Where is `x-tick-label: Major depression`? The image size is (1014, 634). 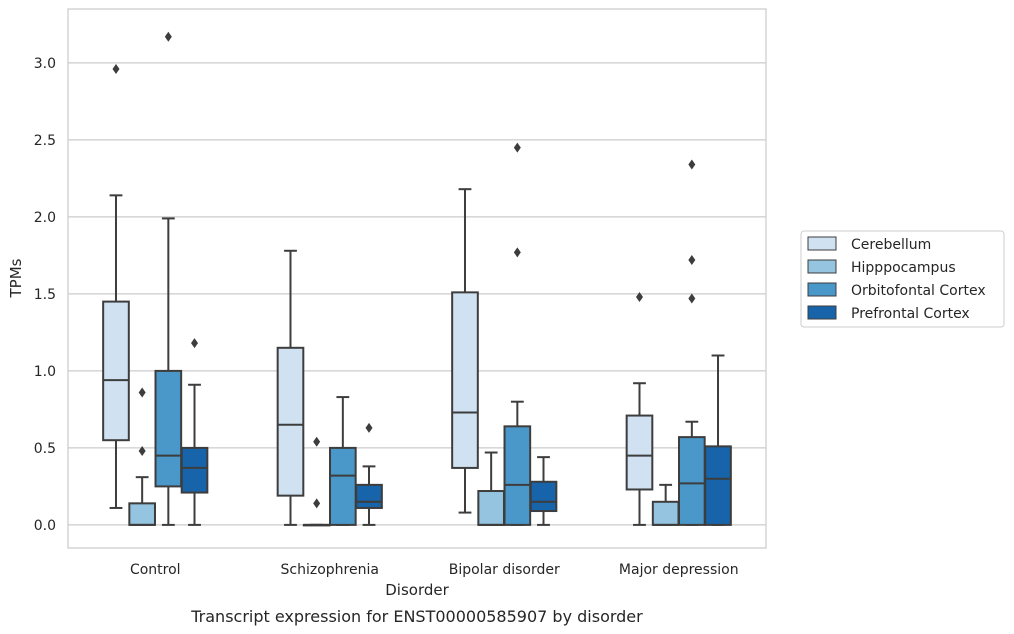 x-tick-label: Major depression is located at coordinates (679, 570).